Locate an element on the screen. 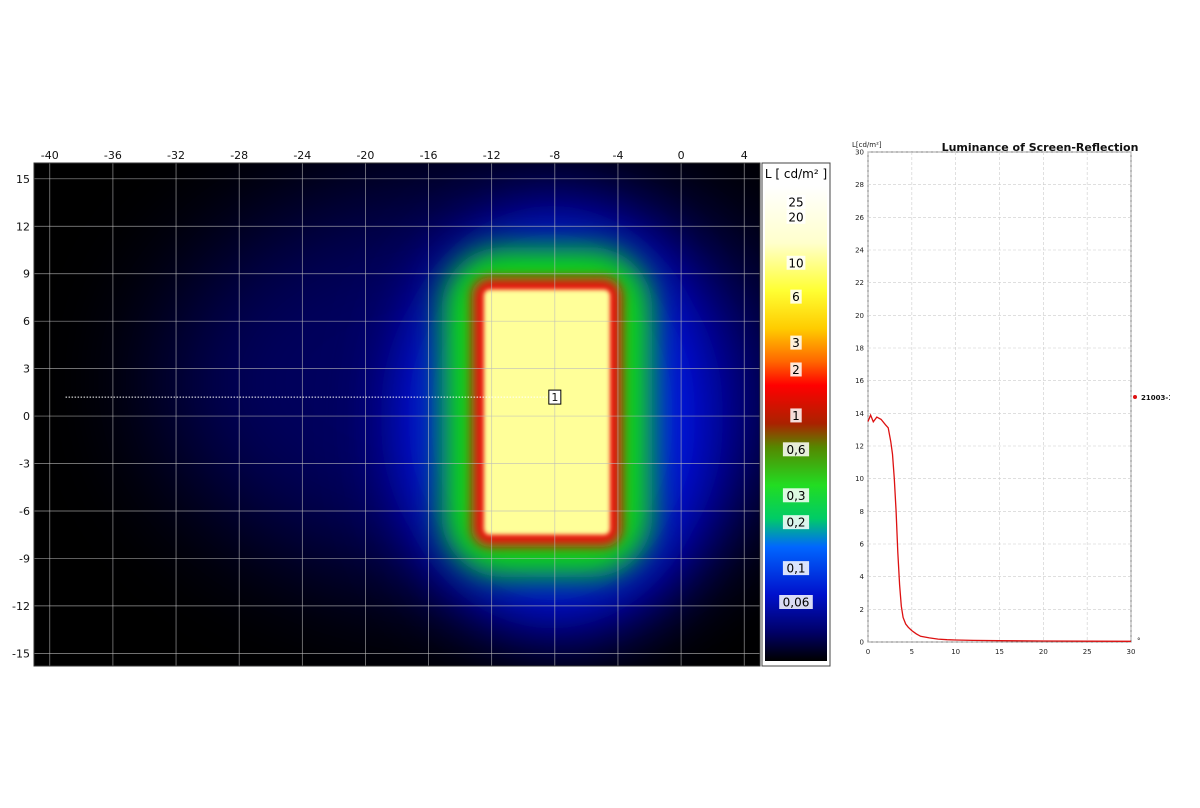 The image size is (1200, 808). colorbar-label: 2 is located at coordinates (796, 370).